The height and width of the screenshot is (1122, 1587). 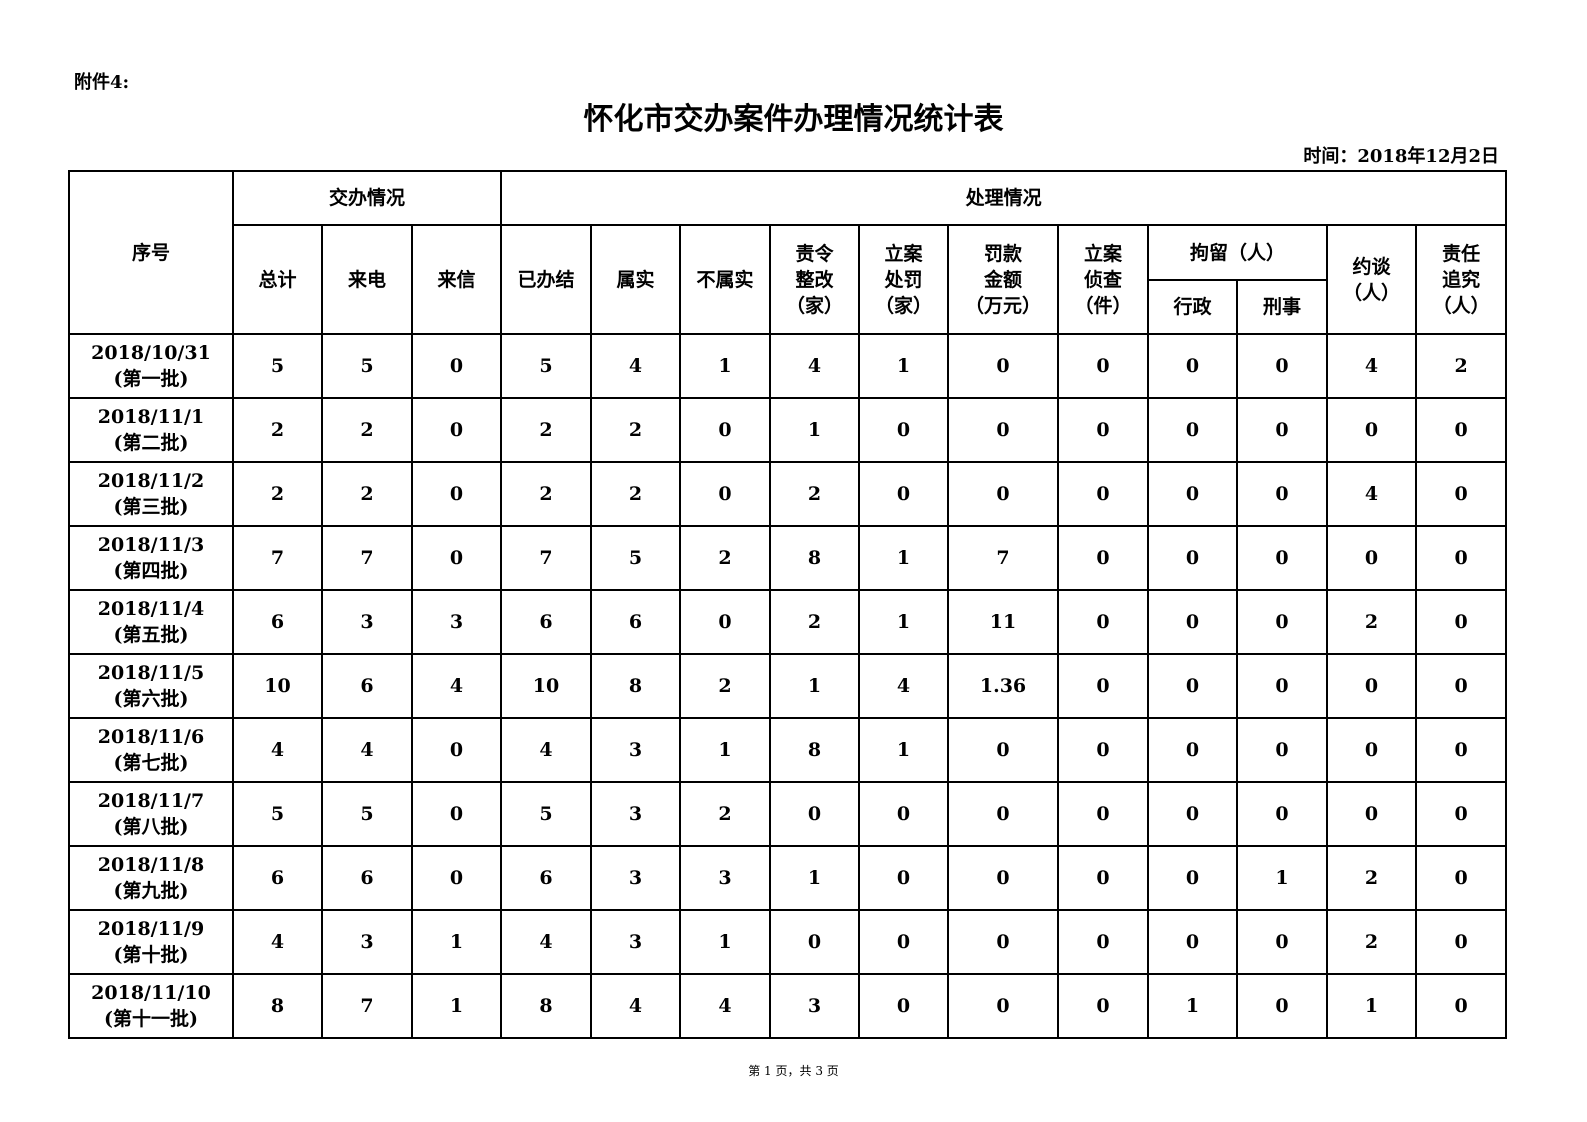 I want to click on header-false: 不属实, so click(x=725, y=279).